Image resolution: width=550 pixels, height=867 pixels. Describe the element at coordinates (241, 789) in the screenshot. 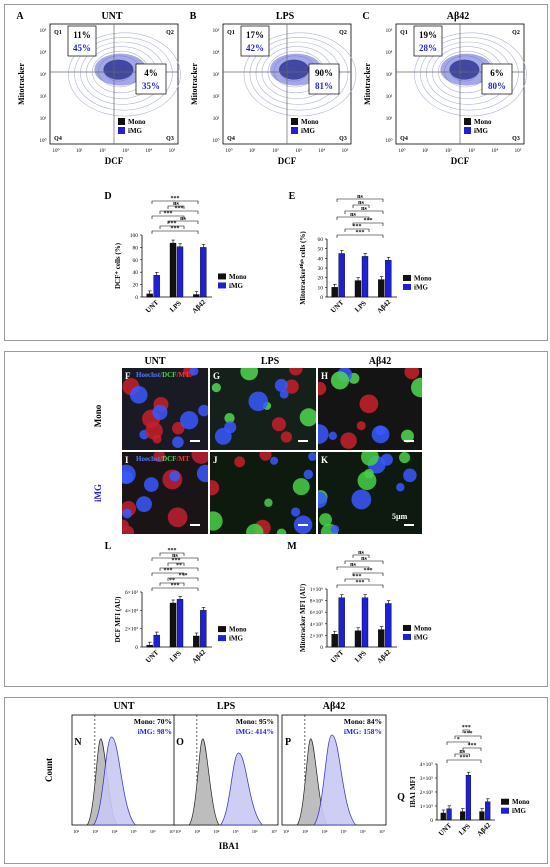

I see `hist-img-peak` at that location.